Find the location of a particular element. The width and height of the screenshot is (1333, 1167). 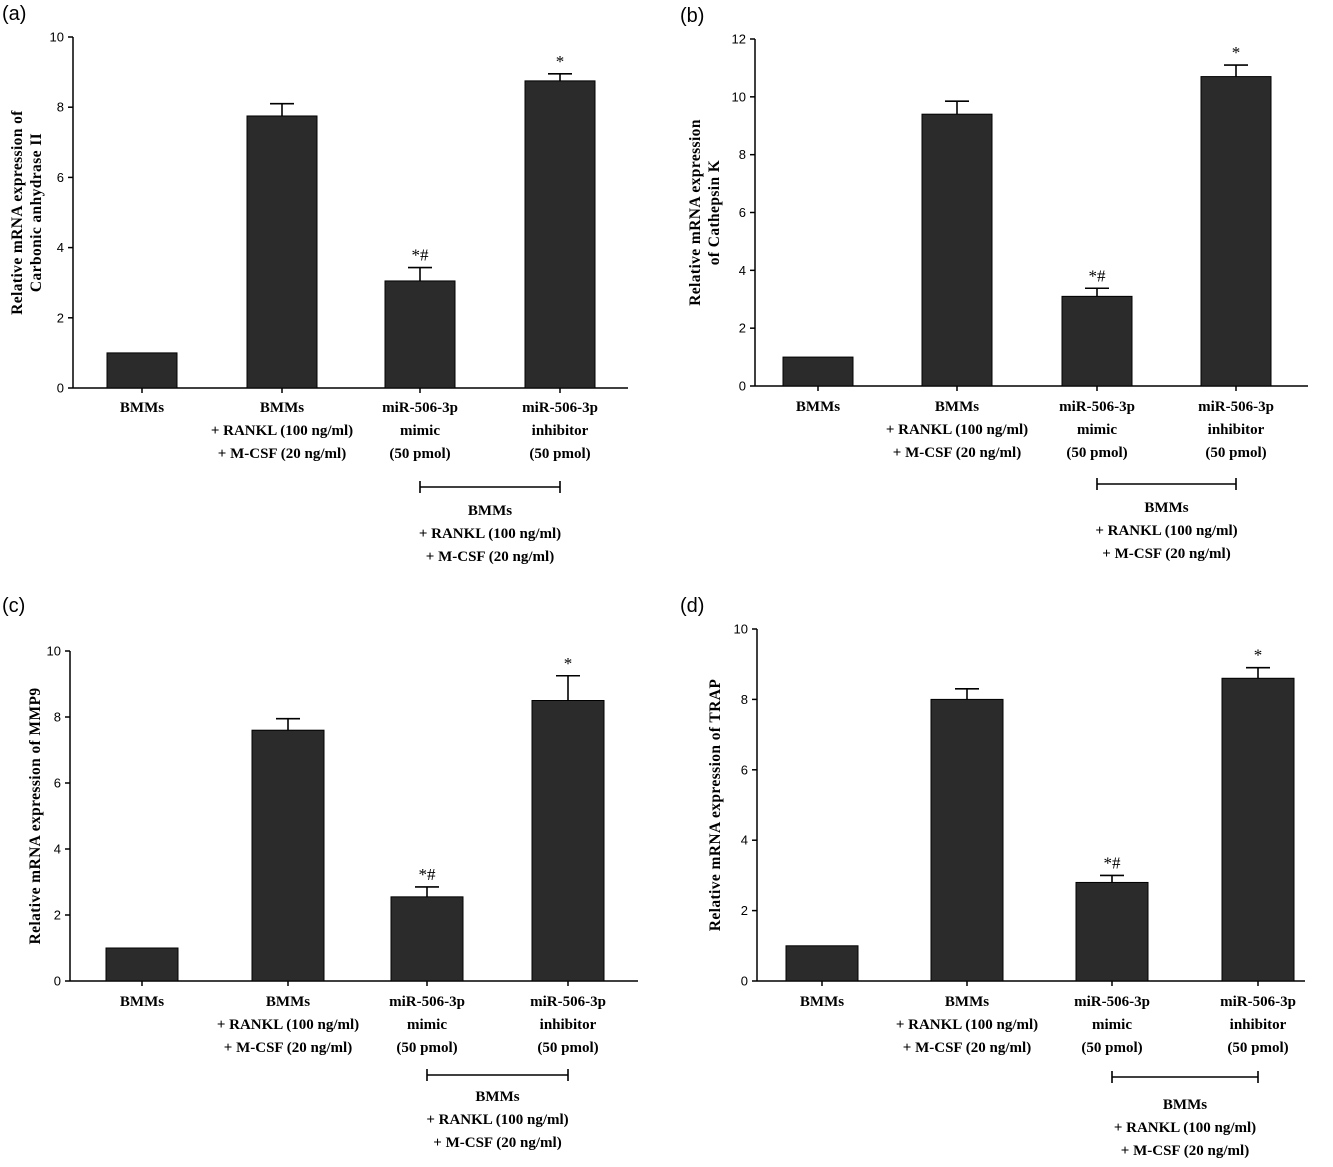

x-category-label-line: + RANKL (100 ng/ml) is located at coordinates (957, 430).